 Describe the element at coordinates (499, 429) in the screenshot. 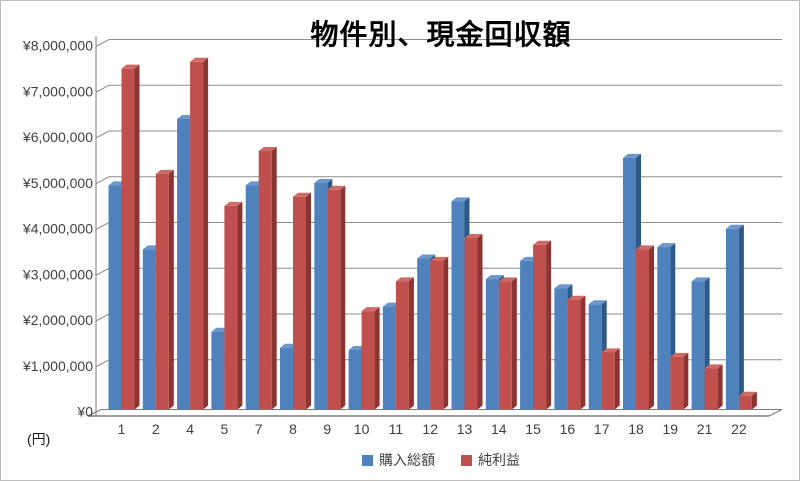

I see `x-tick-label: 14` at that location.